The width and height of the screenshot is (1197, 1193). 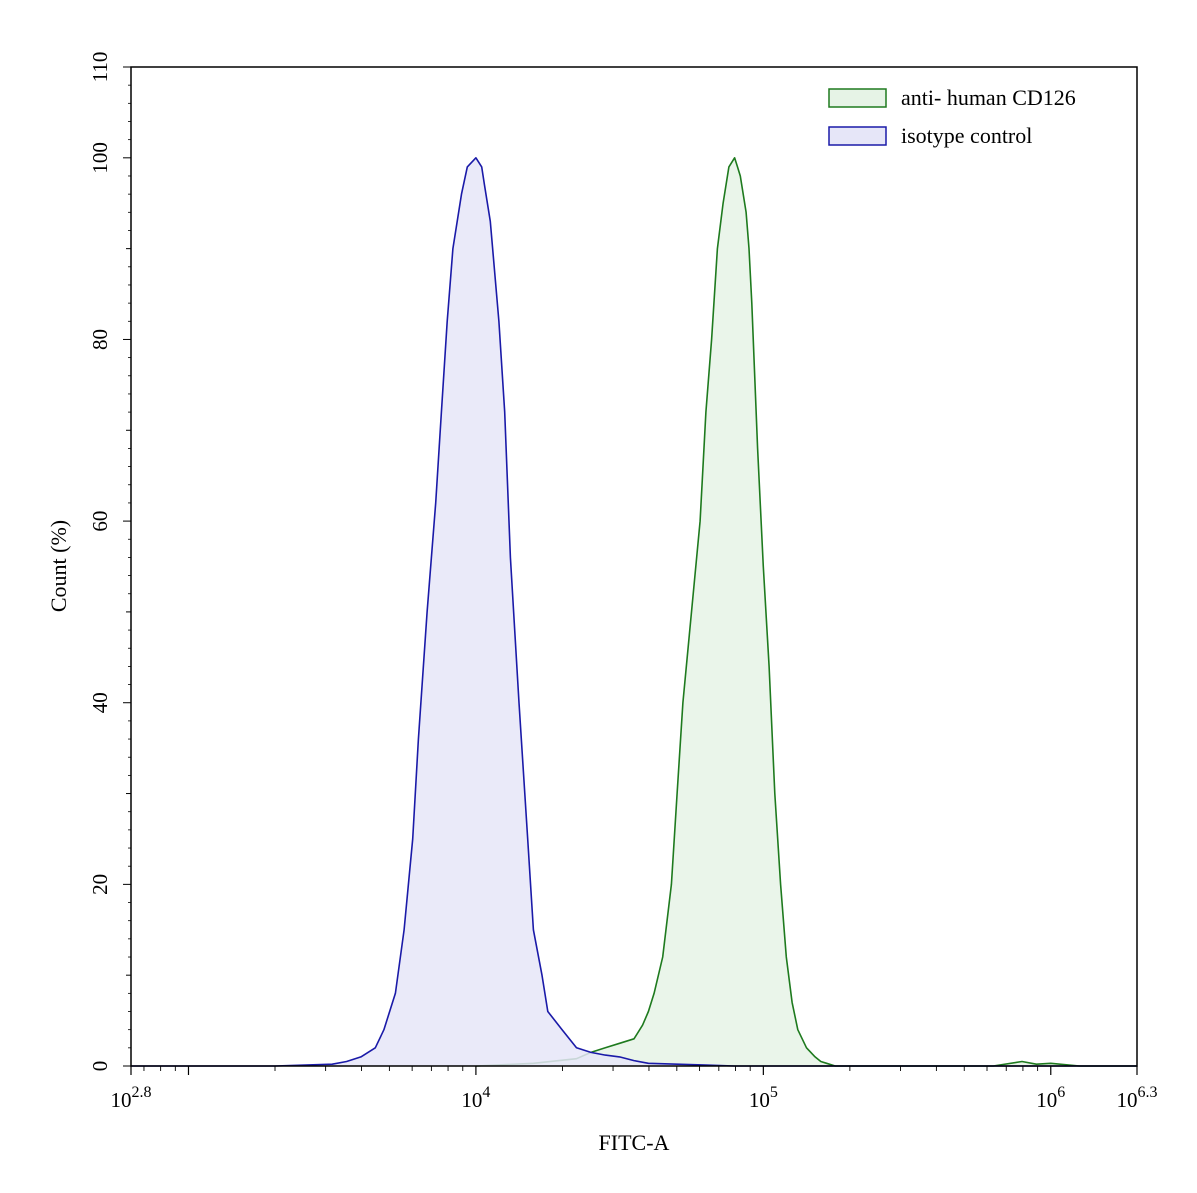 I want to click on y-tick-label: 20, so click(x=100, y=884).